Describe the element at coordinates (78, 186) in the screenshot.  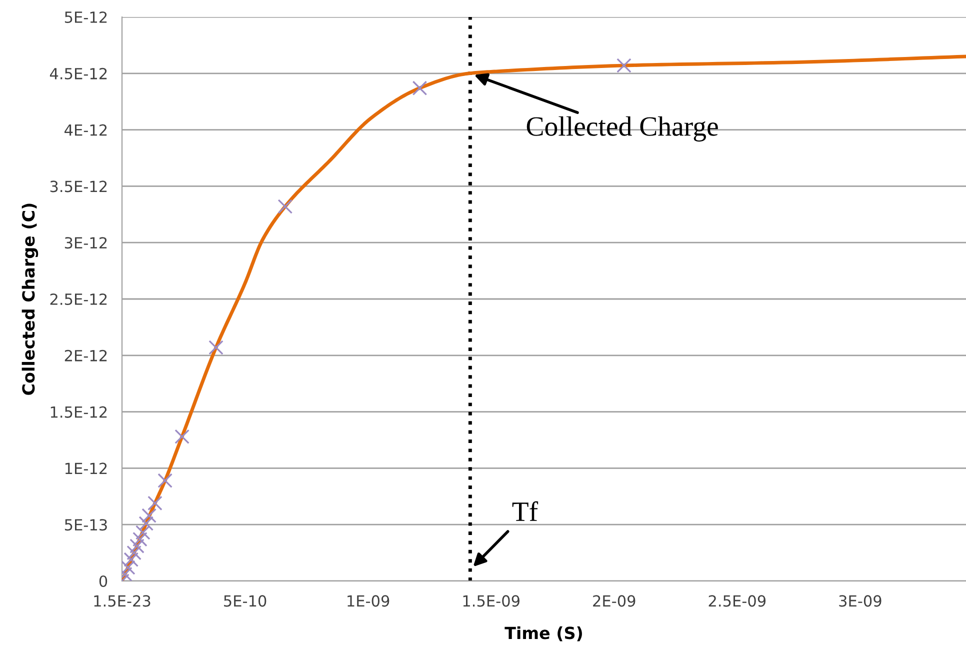
I see `y-tick-label: 3.5E-12` at that location.